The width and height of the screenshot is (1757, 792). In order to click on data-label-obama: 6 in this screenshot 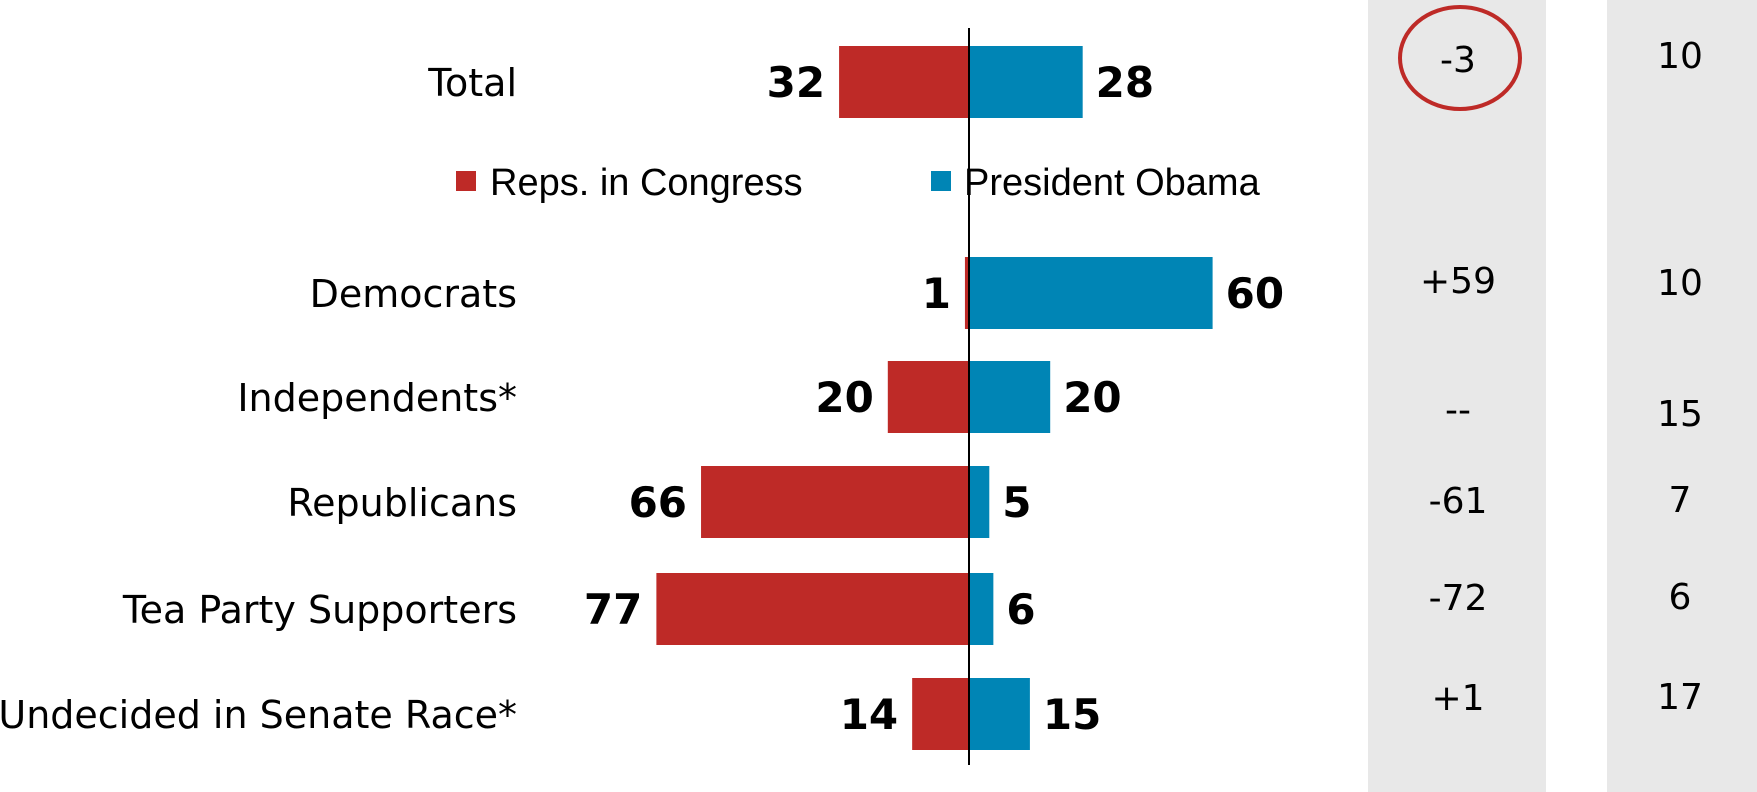, I will do `click(1020, 609)`.